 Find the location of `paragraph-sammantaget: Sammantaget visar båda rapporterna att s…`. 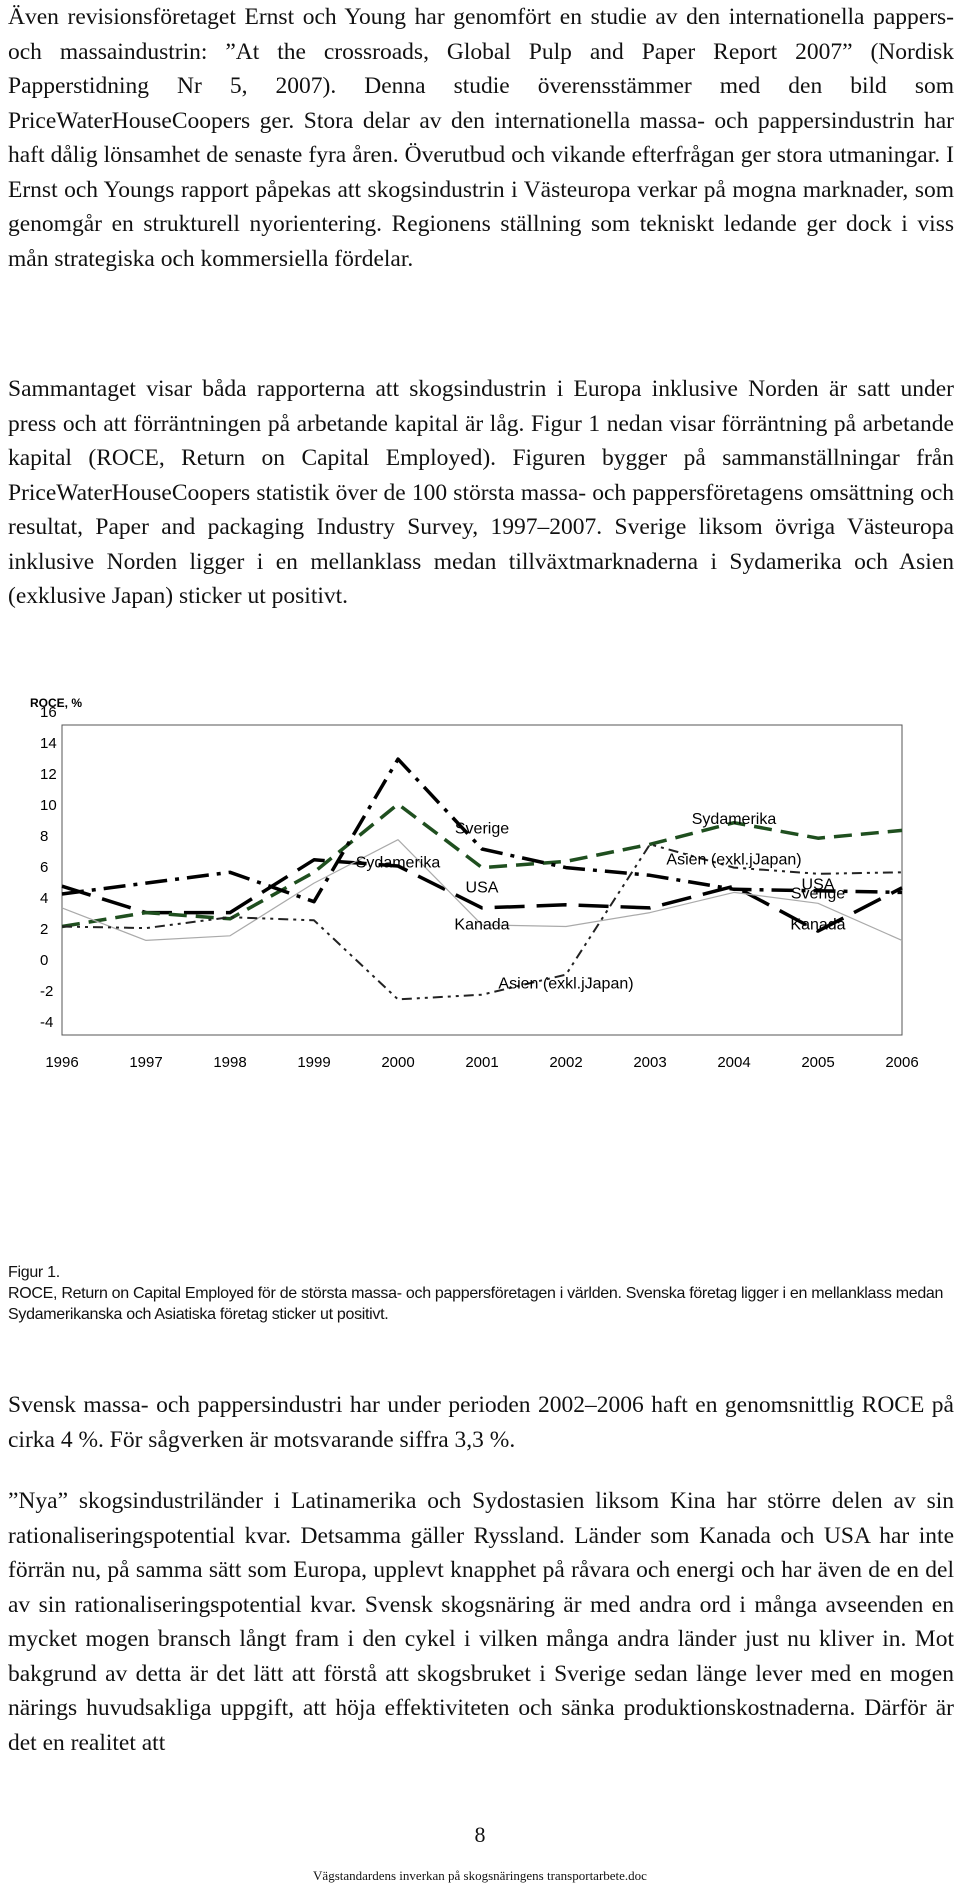

paragraph-sammantaget: Sammantaget visar båda rapporterna att s… is located at coordinates (481, 492).